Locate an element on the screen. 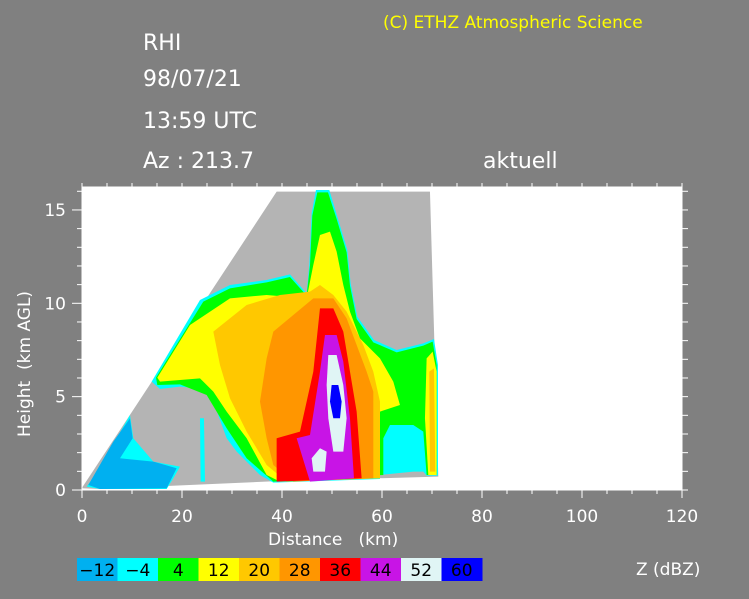  colorbar-label: Z (dBZ) is located at coordinates (668, 570).